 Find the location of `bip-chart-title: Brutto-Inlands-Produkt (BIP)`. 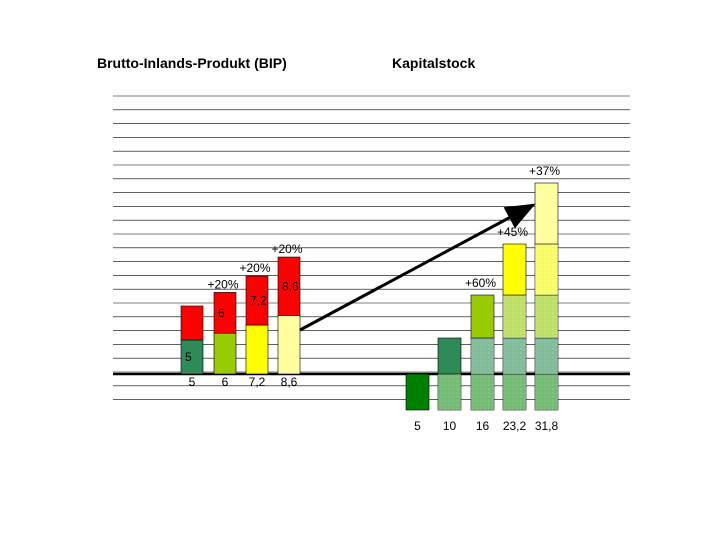

bip-chart-title: Brutto-Inlands-Produkt (BIP) is located at coordinates (192, 63).